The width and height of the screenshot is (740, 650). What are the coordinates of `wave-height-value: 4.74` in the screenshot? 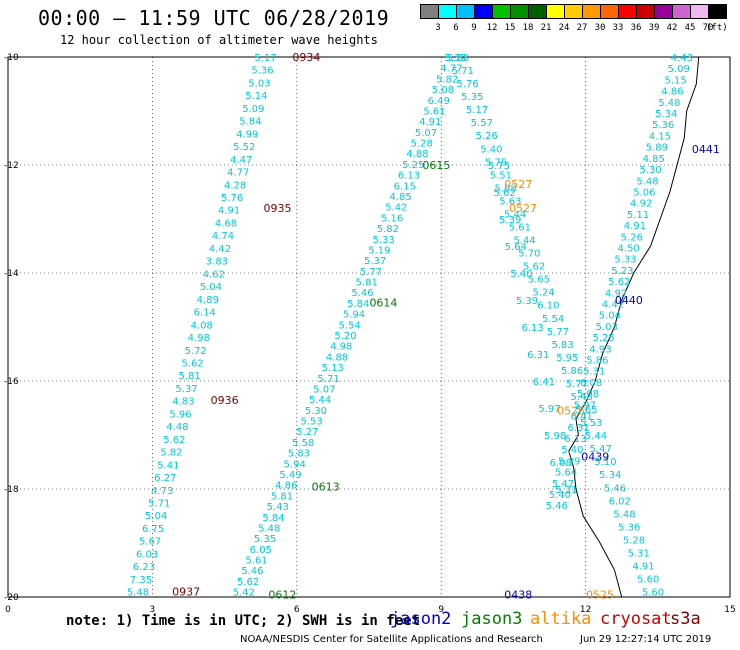 It's located at (223, 236).